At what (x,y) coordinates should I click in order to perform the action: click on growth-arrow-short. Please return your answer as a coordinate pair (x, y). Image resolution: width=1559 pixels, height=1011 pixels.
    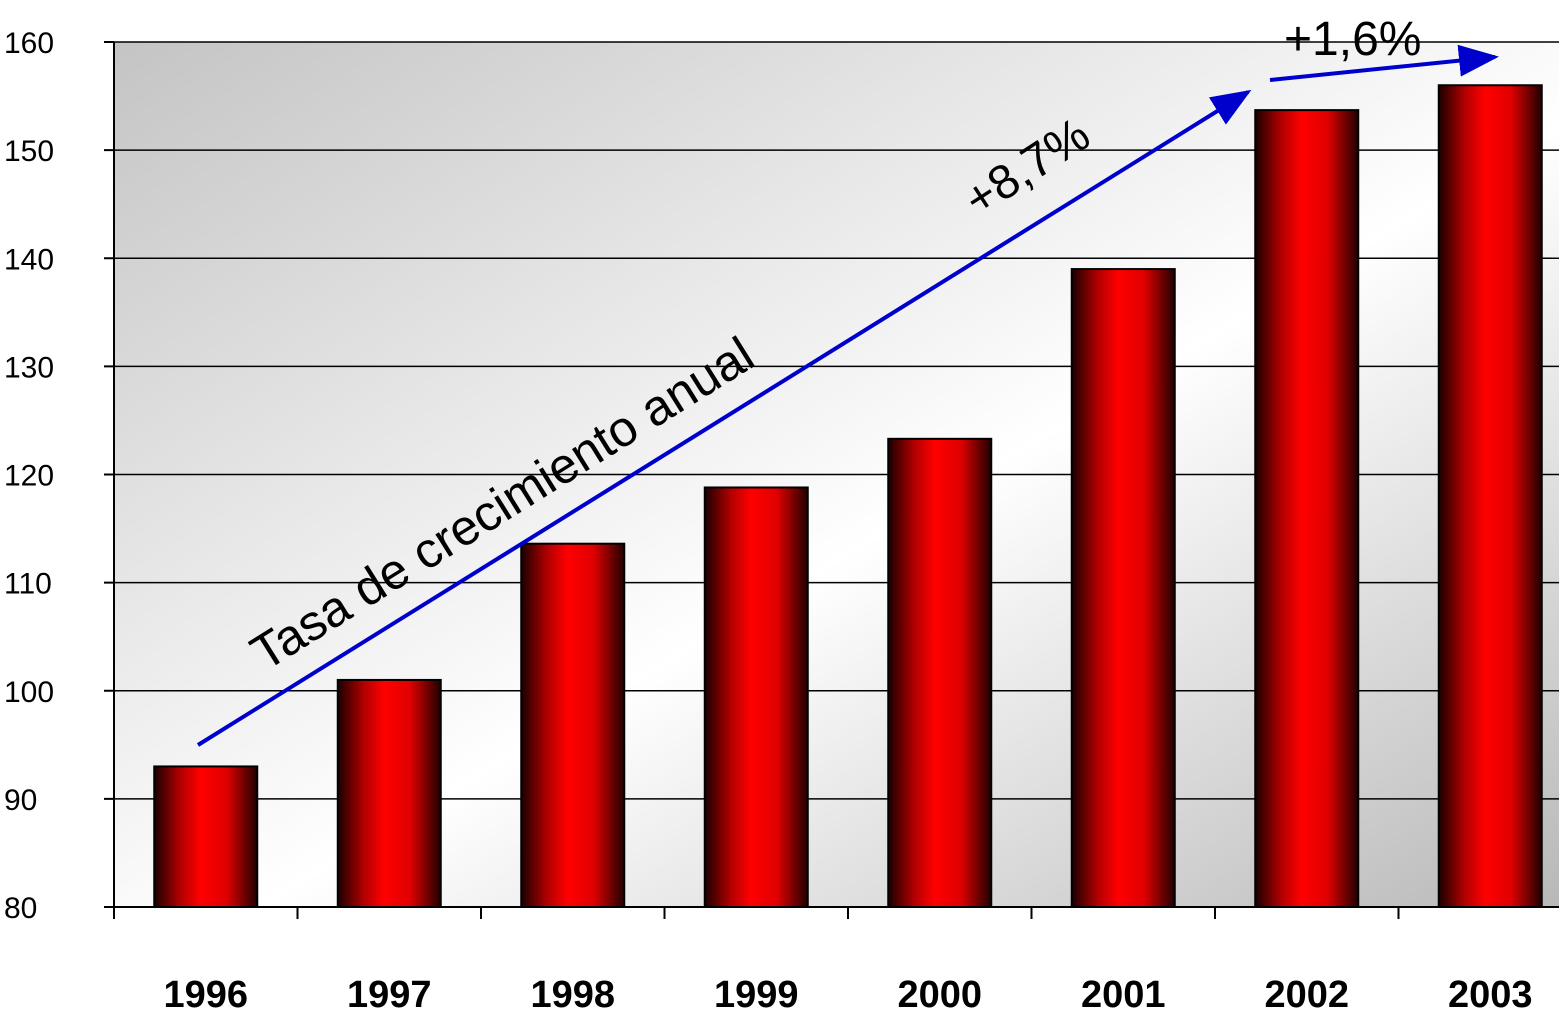
    Looking at the image, I should click on (1384, 63).